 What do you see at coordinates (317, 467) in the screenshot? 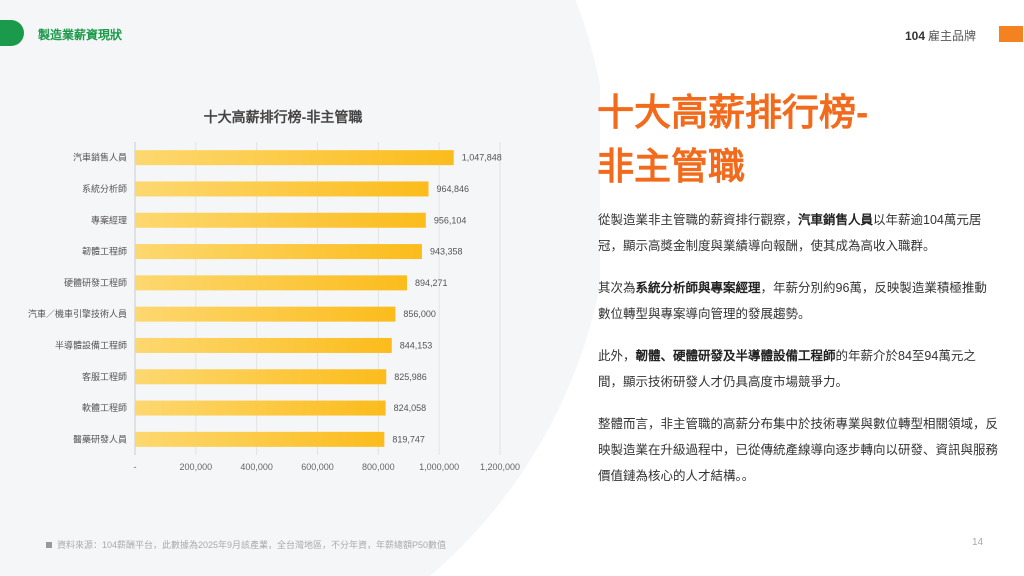
I see `x-tick-label: 600,000` at bounding box center [317, 467].